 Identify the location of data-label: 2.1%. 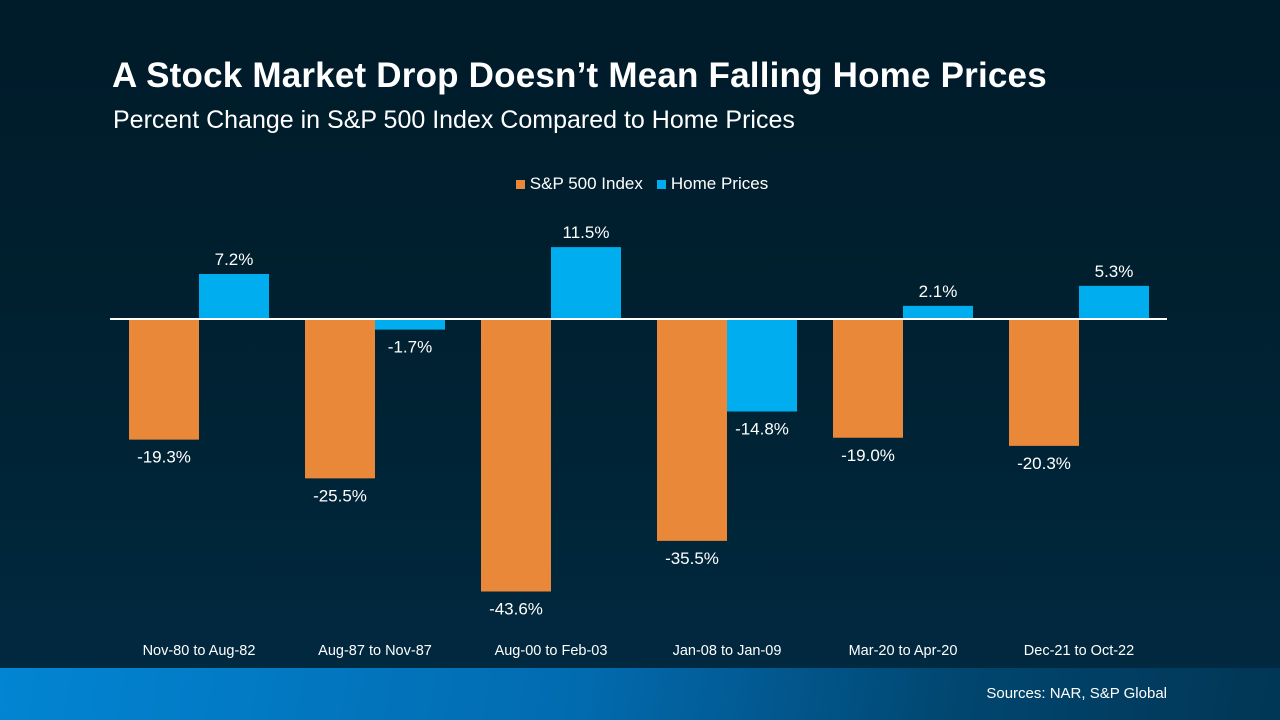
(938, 291).